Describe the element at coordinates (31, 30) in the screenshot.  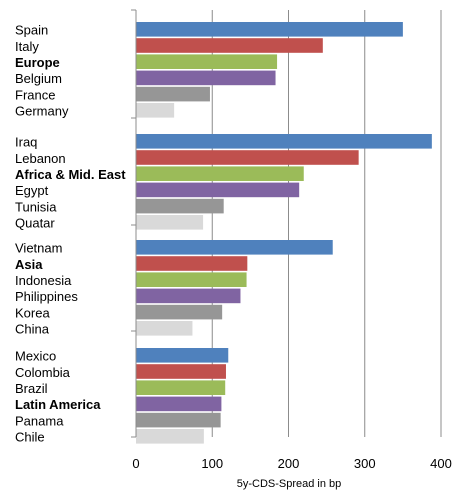
I see `category-label: Spain` at that location.